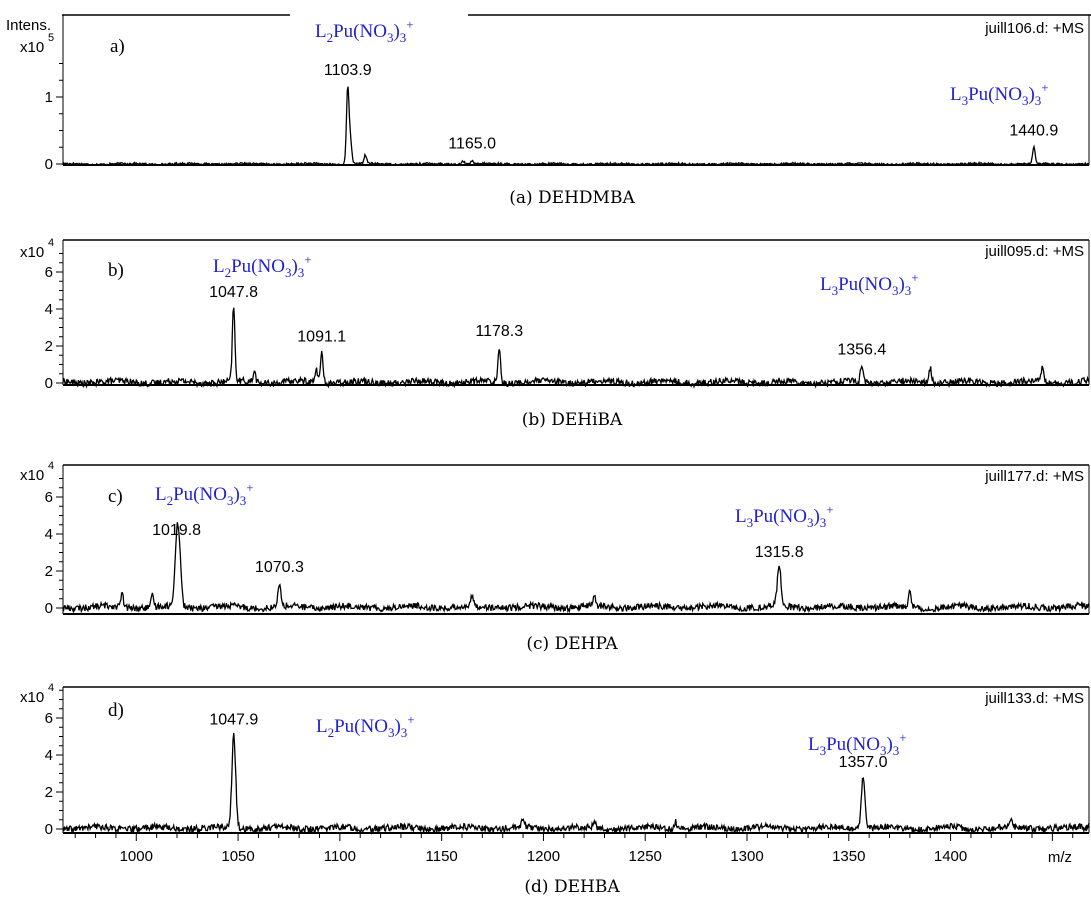 This screenshot has width=1091, height=909. Describe the element at coordinates (49, 97) in the screenshot. I see `y-tick-label: 1` at that location.